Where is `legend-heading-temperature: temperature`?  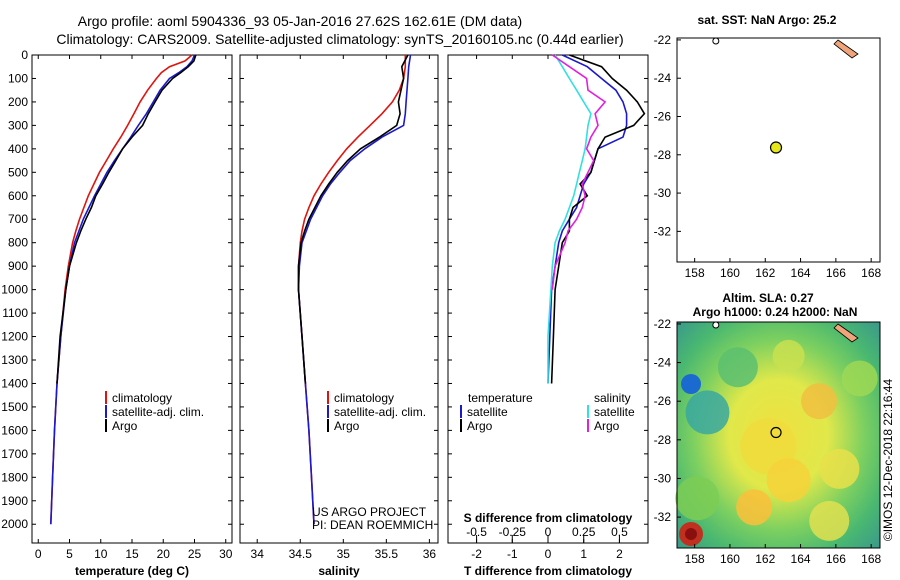
legend-heading-temperature: temperature is located at coordinates (500, 398).